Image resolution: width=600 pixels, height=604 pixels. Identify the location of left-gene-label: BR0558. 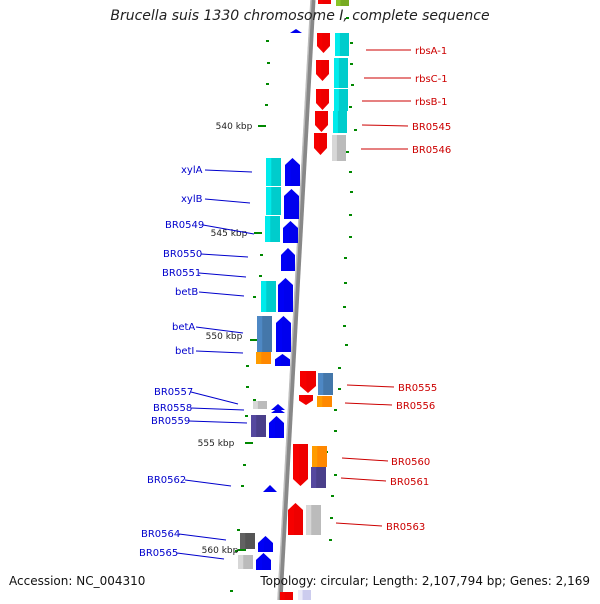
(172, 408).